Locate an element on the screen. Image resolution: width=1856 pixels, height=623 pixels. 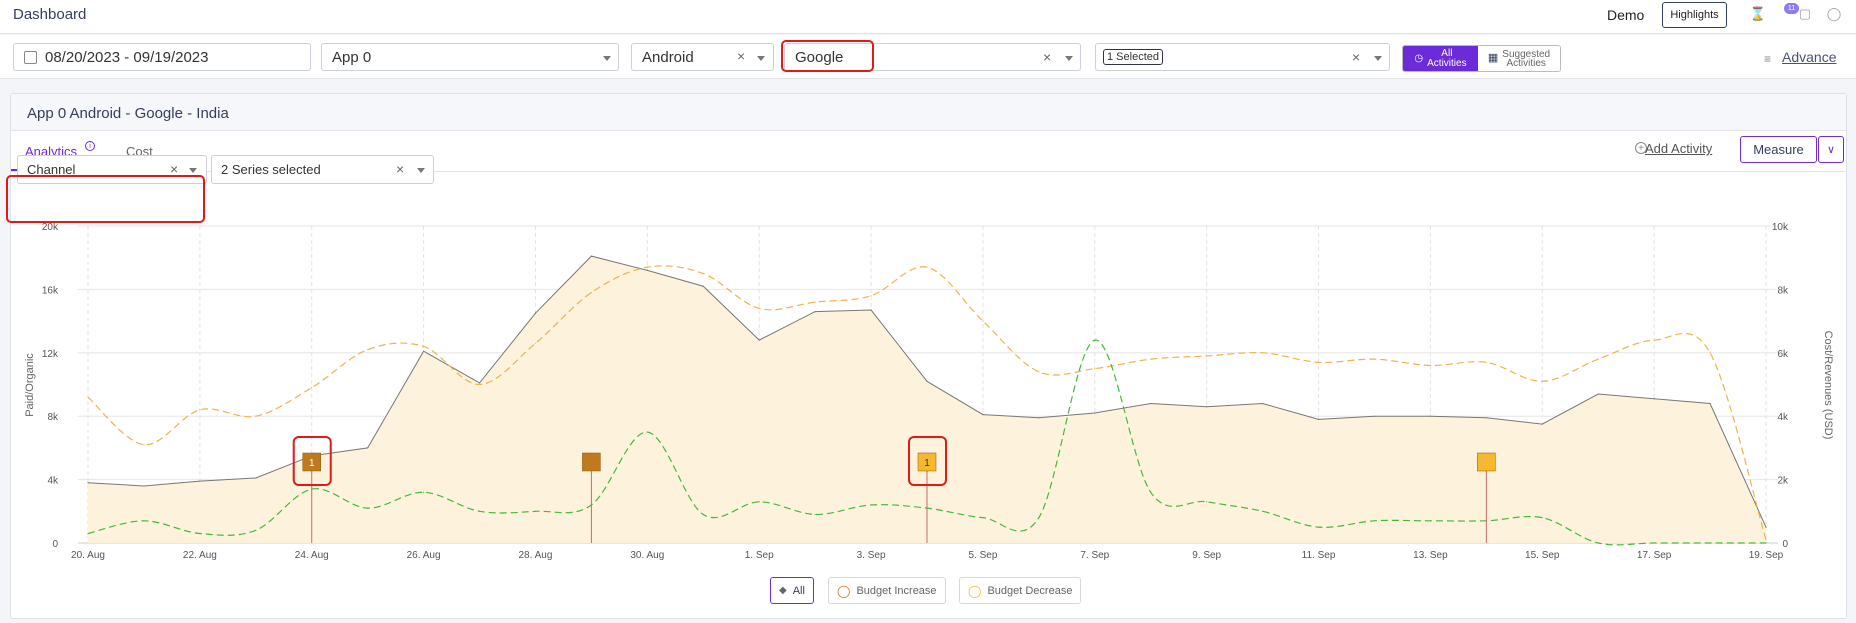
platform-select: Android × is located at coordinates (702, 57).